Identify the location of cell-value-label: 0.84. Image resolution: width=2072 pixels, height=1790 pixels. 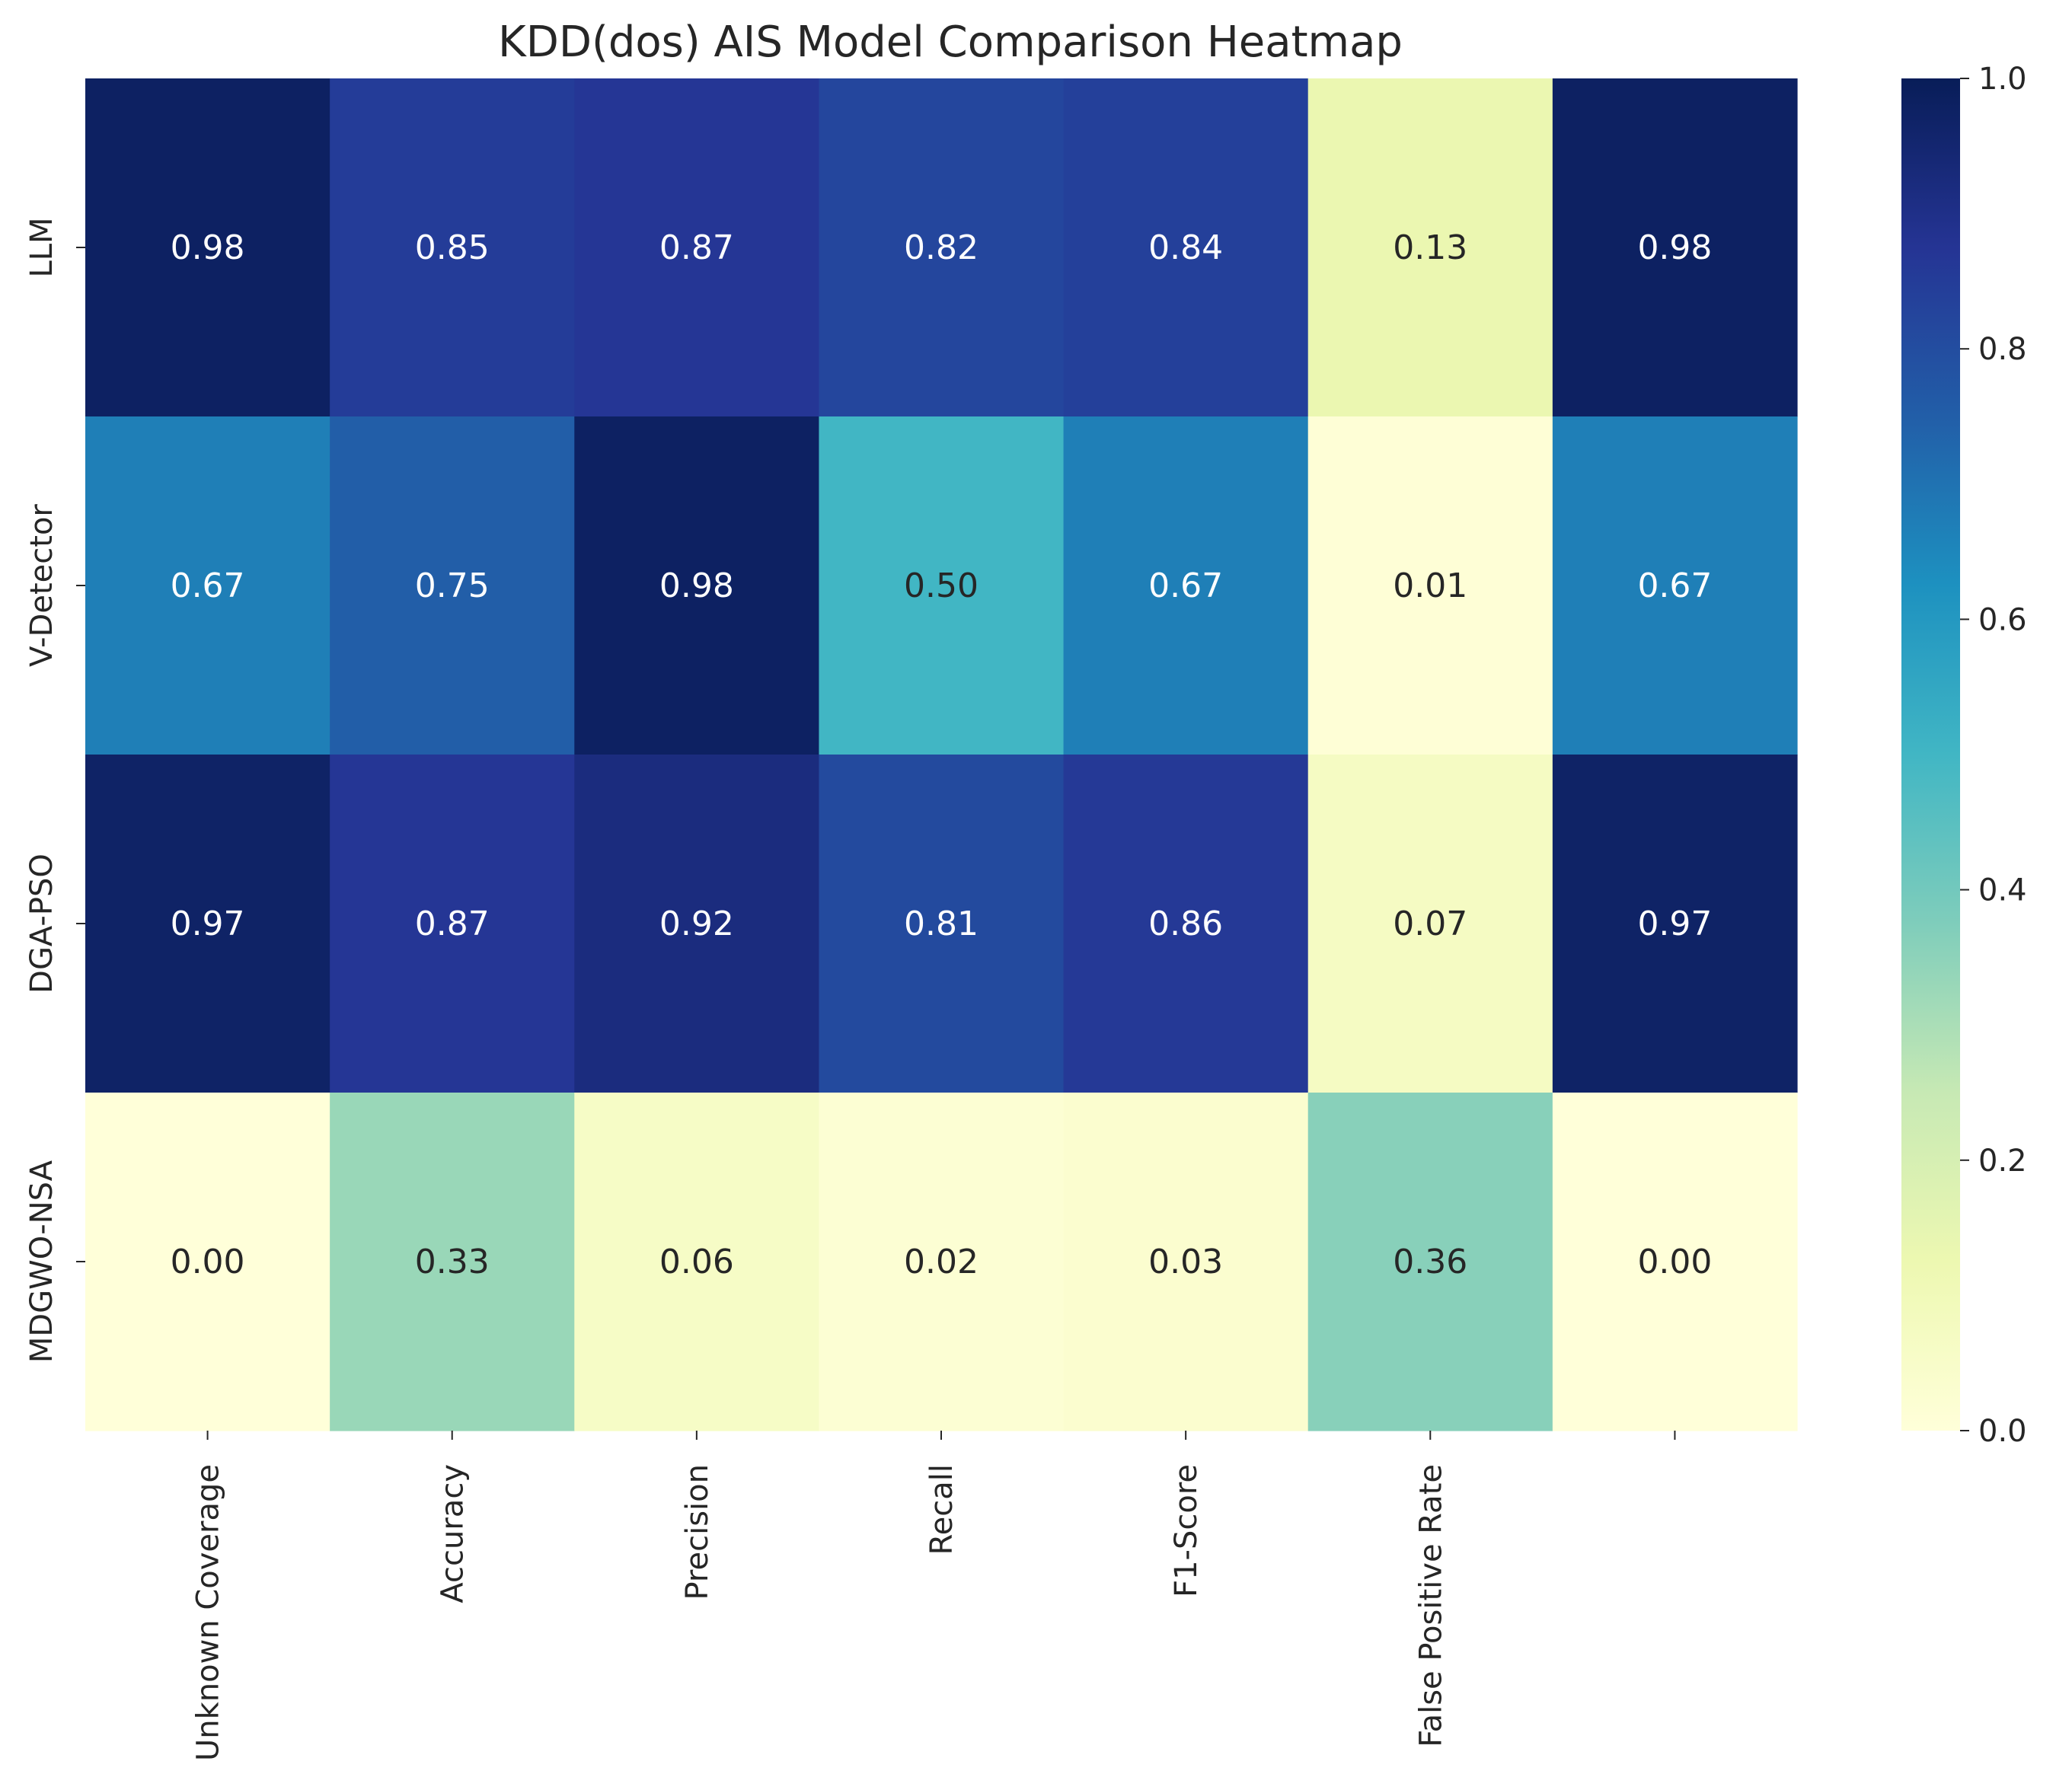
(1185, 248).